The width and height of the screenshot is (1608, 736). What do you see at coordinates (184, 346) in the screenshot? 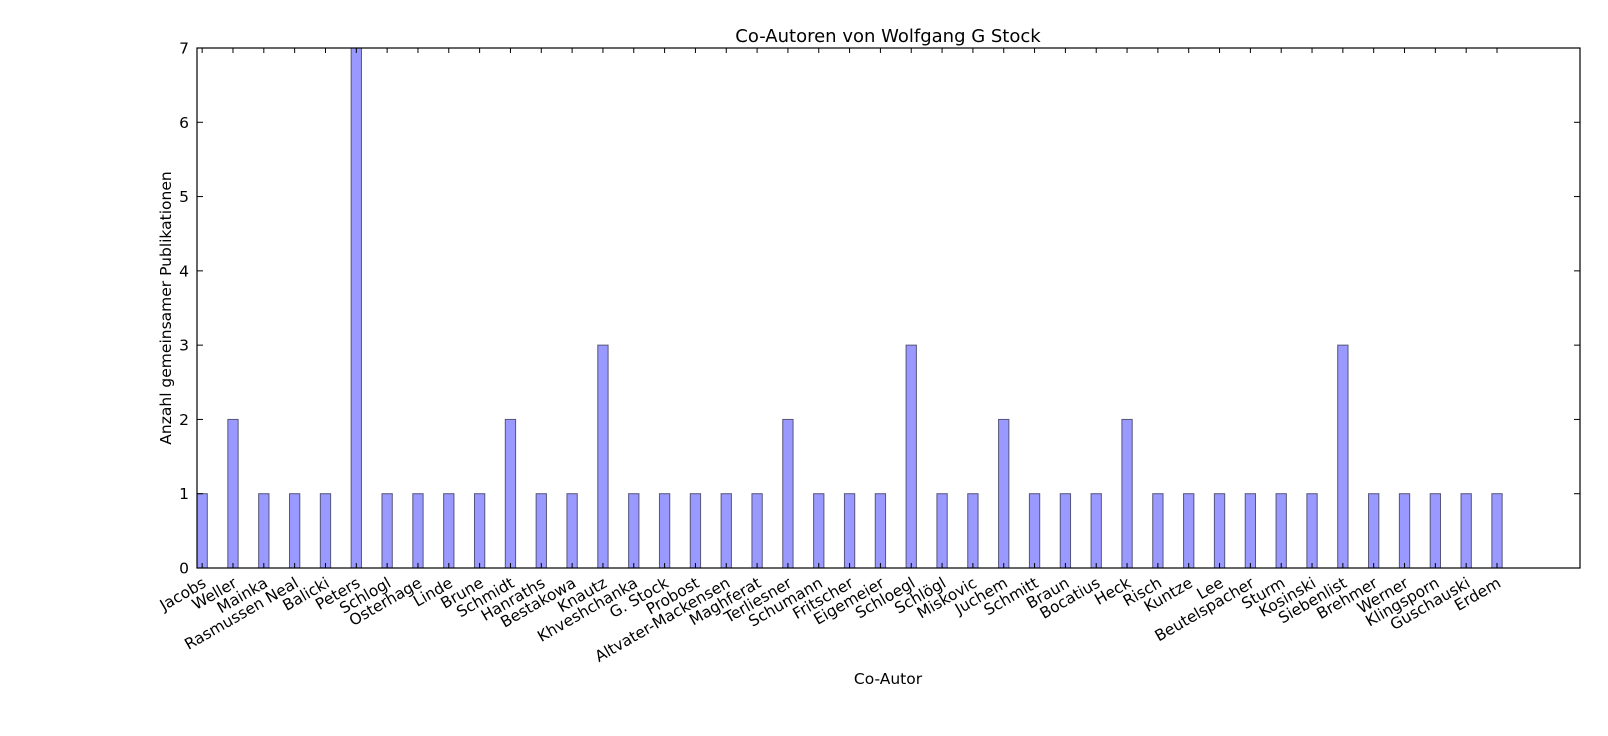
I see `y-tick-label: 3` at bounding box center [184, 346].